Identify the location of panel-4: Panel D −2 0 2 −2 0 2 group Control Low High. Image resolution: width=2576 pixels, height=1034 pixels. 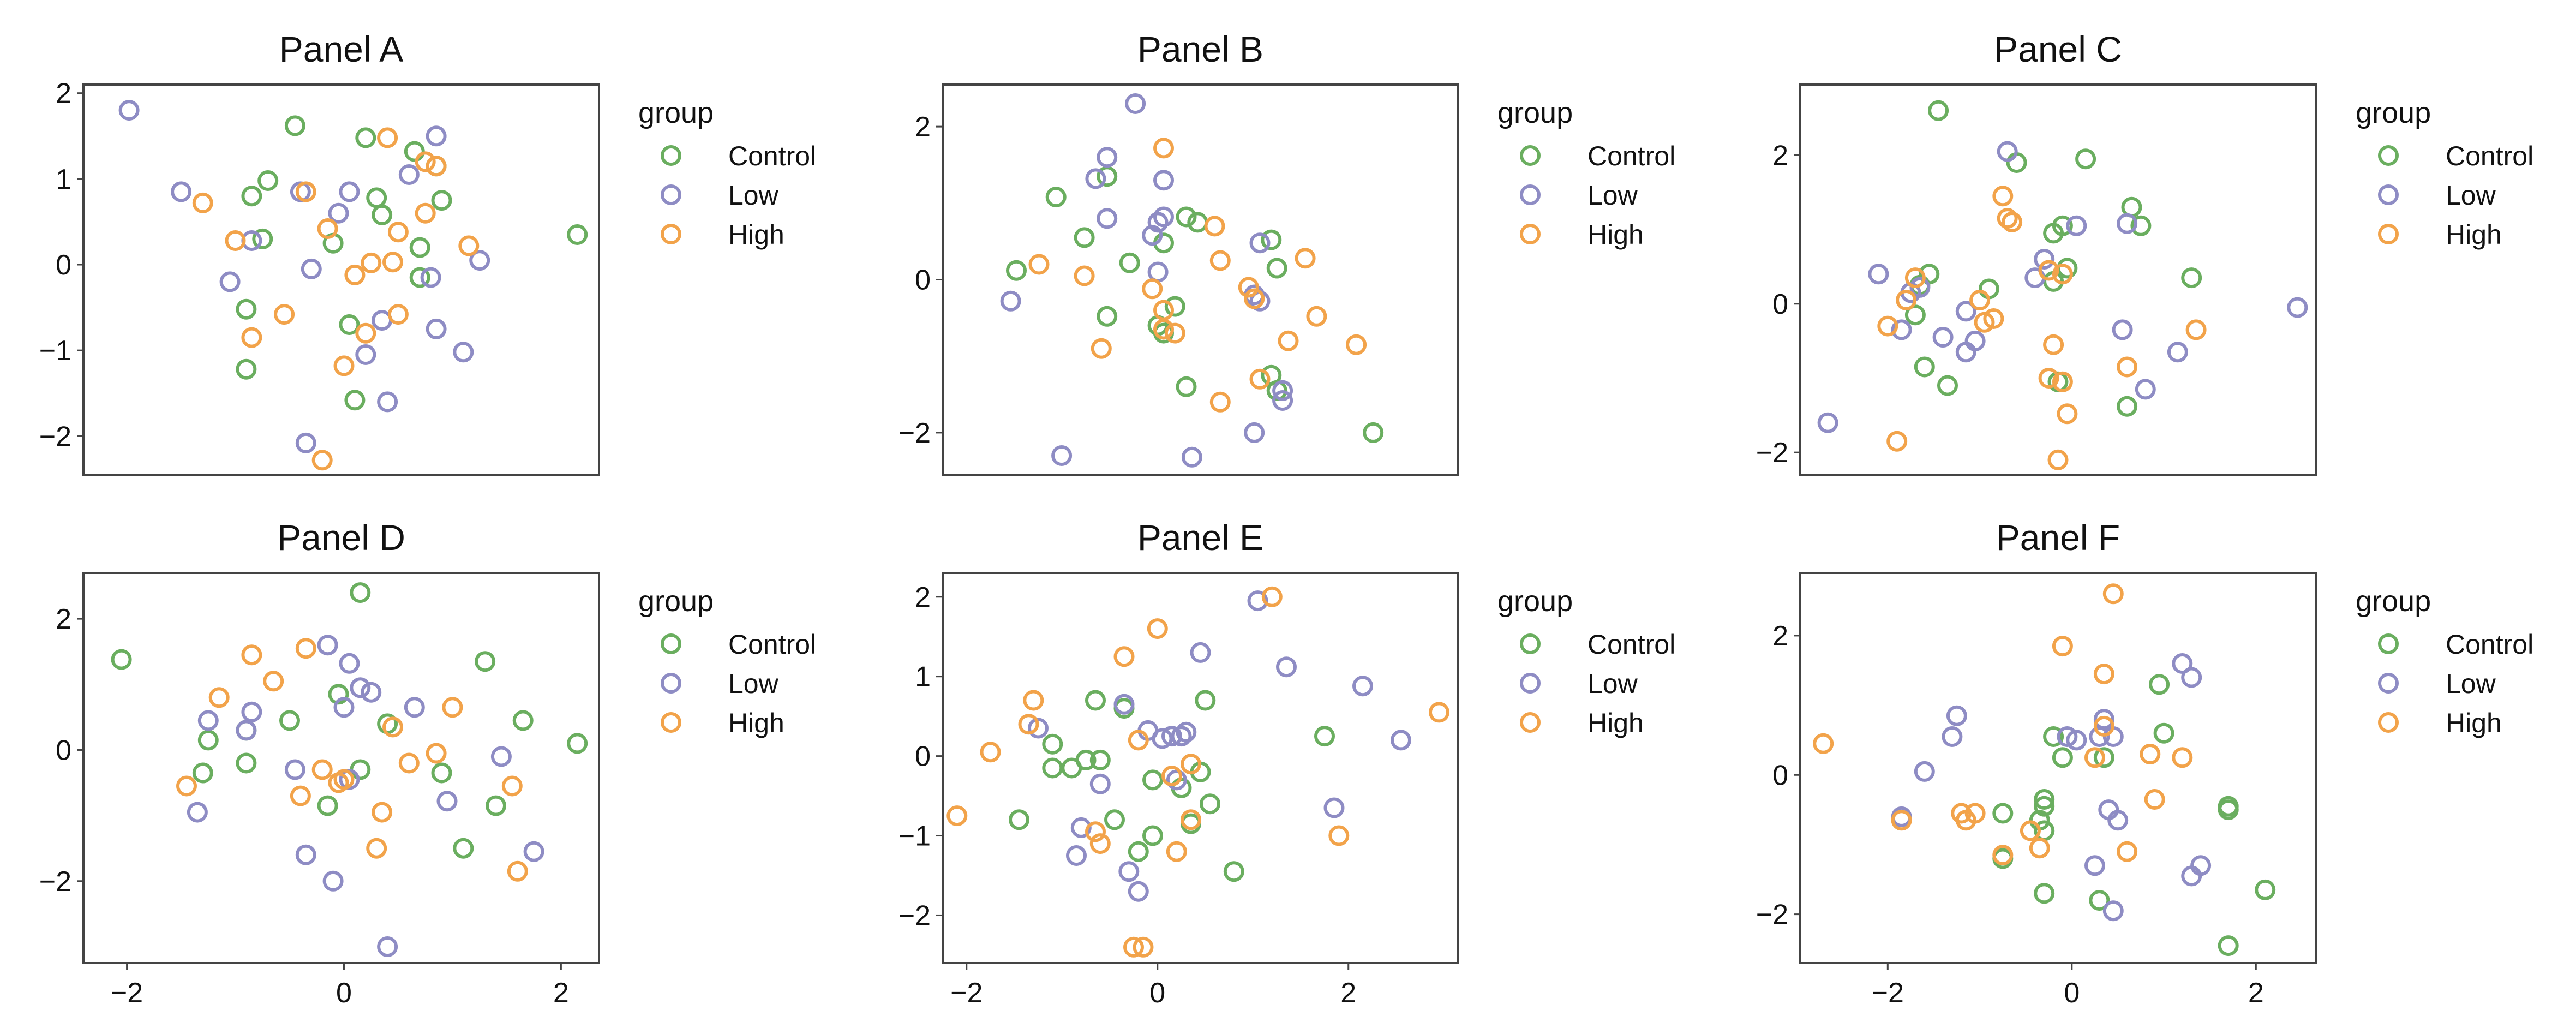
(428, 763).